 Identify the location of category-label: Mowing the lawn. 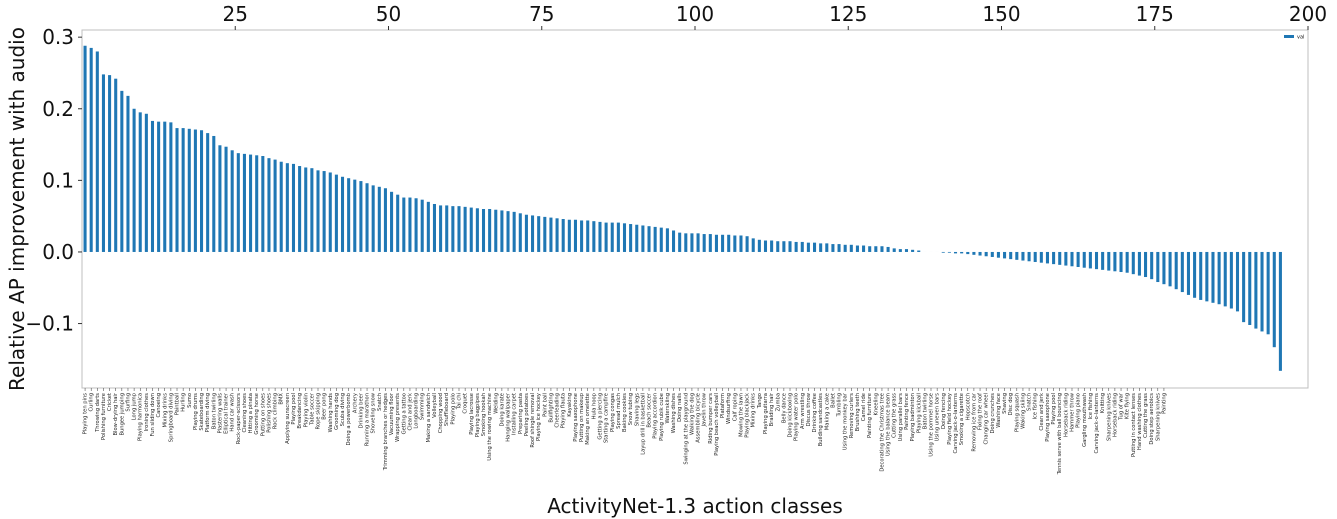
(741, 415).